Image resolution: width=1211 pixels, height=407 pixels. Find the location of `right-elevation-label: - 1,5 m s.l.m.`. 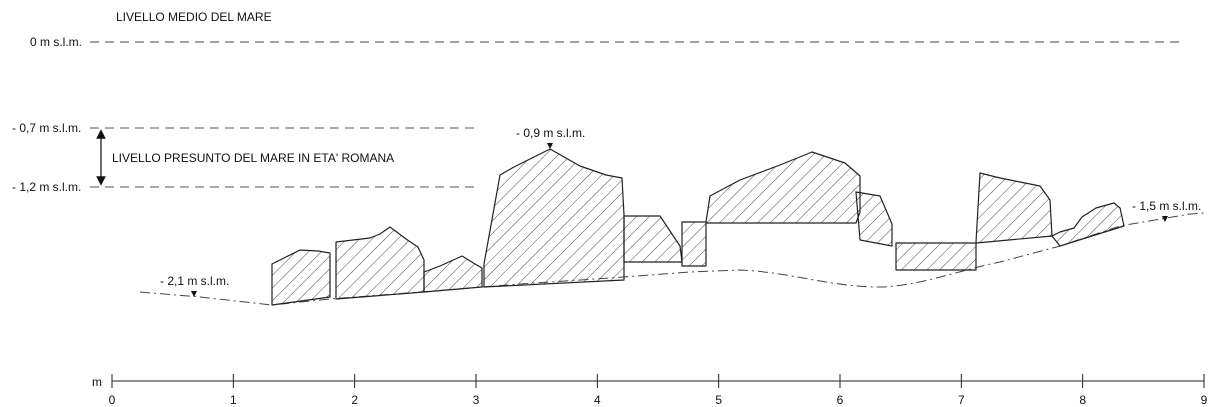

right-elevation-label: - 1,5 m s.l.m. is located at coordinates (1166, 206).